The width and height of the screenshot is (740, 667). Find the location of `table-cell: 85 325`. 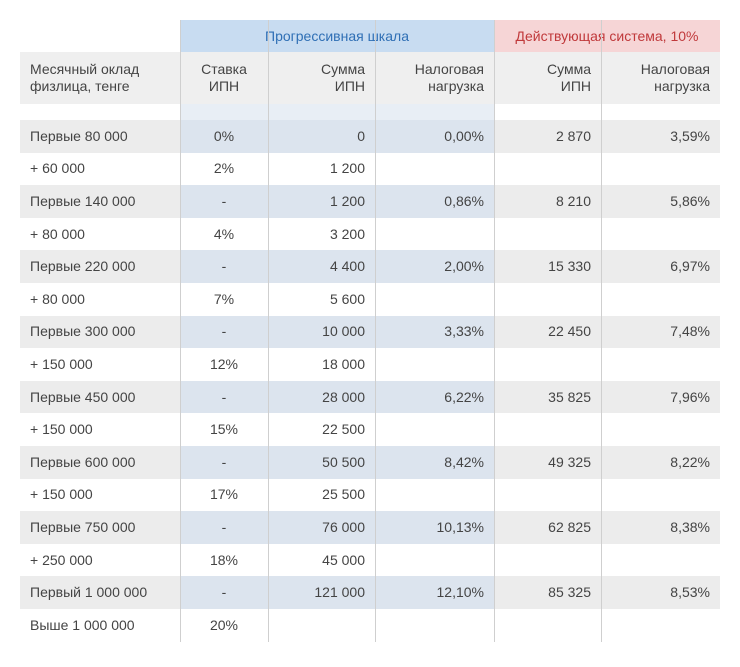

table-cell: 85 325 is located at coordinates (547, 592).